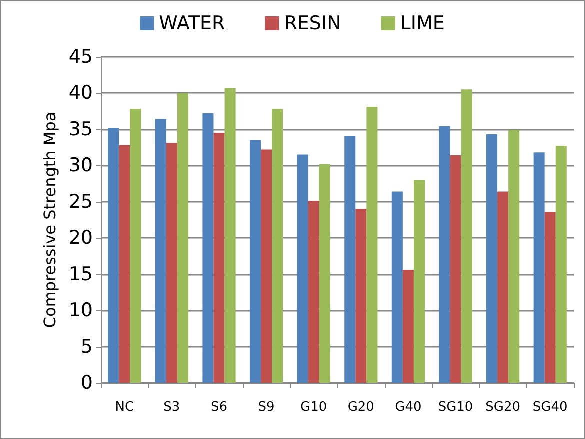 The image size is (585, 439). I want to click on y-tick-label: 20, so click(80, 238).